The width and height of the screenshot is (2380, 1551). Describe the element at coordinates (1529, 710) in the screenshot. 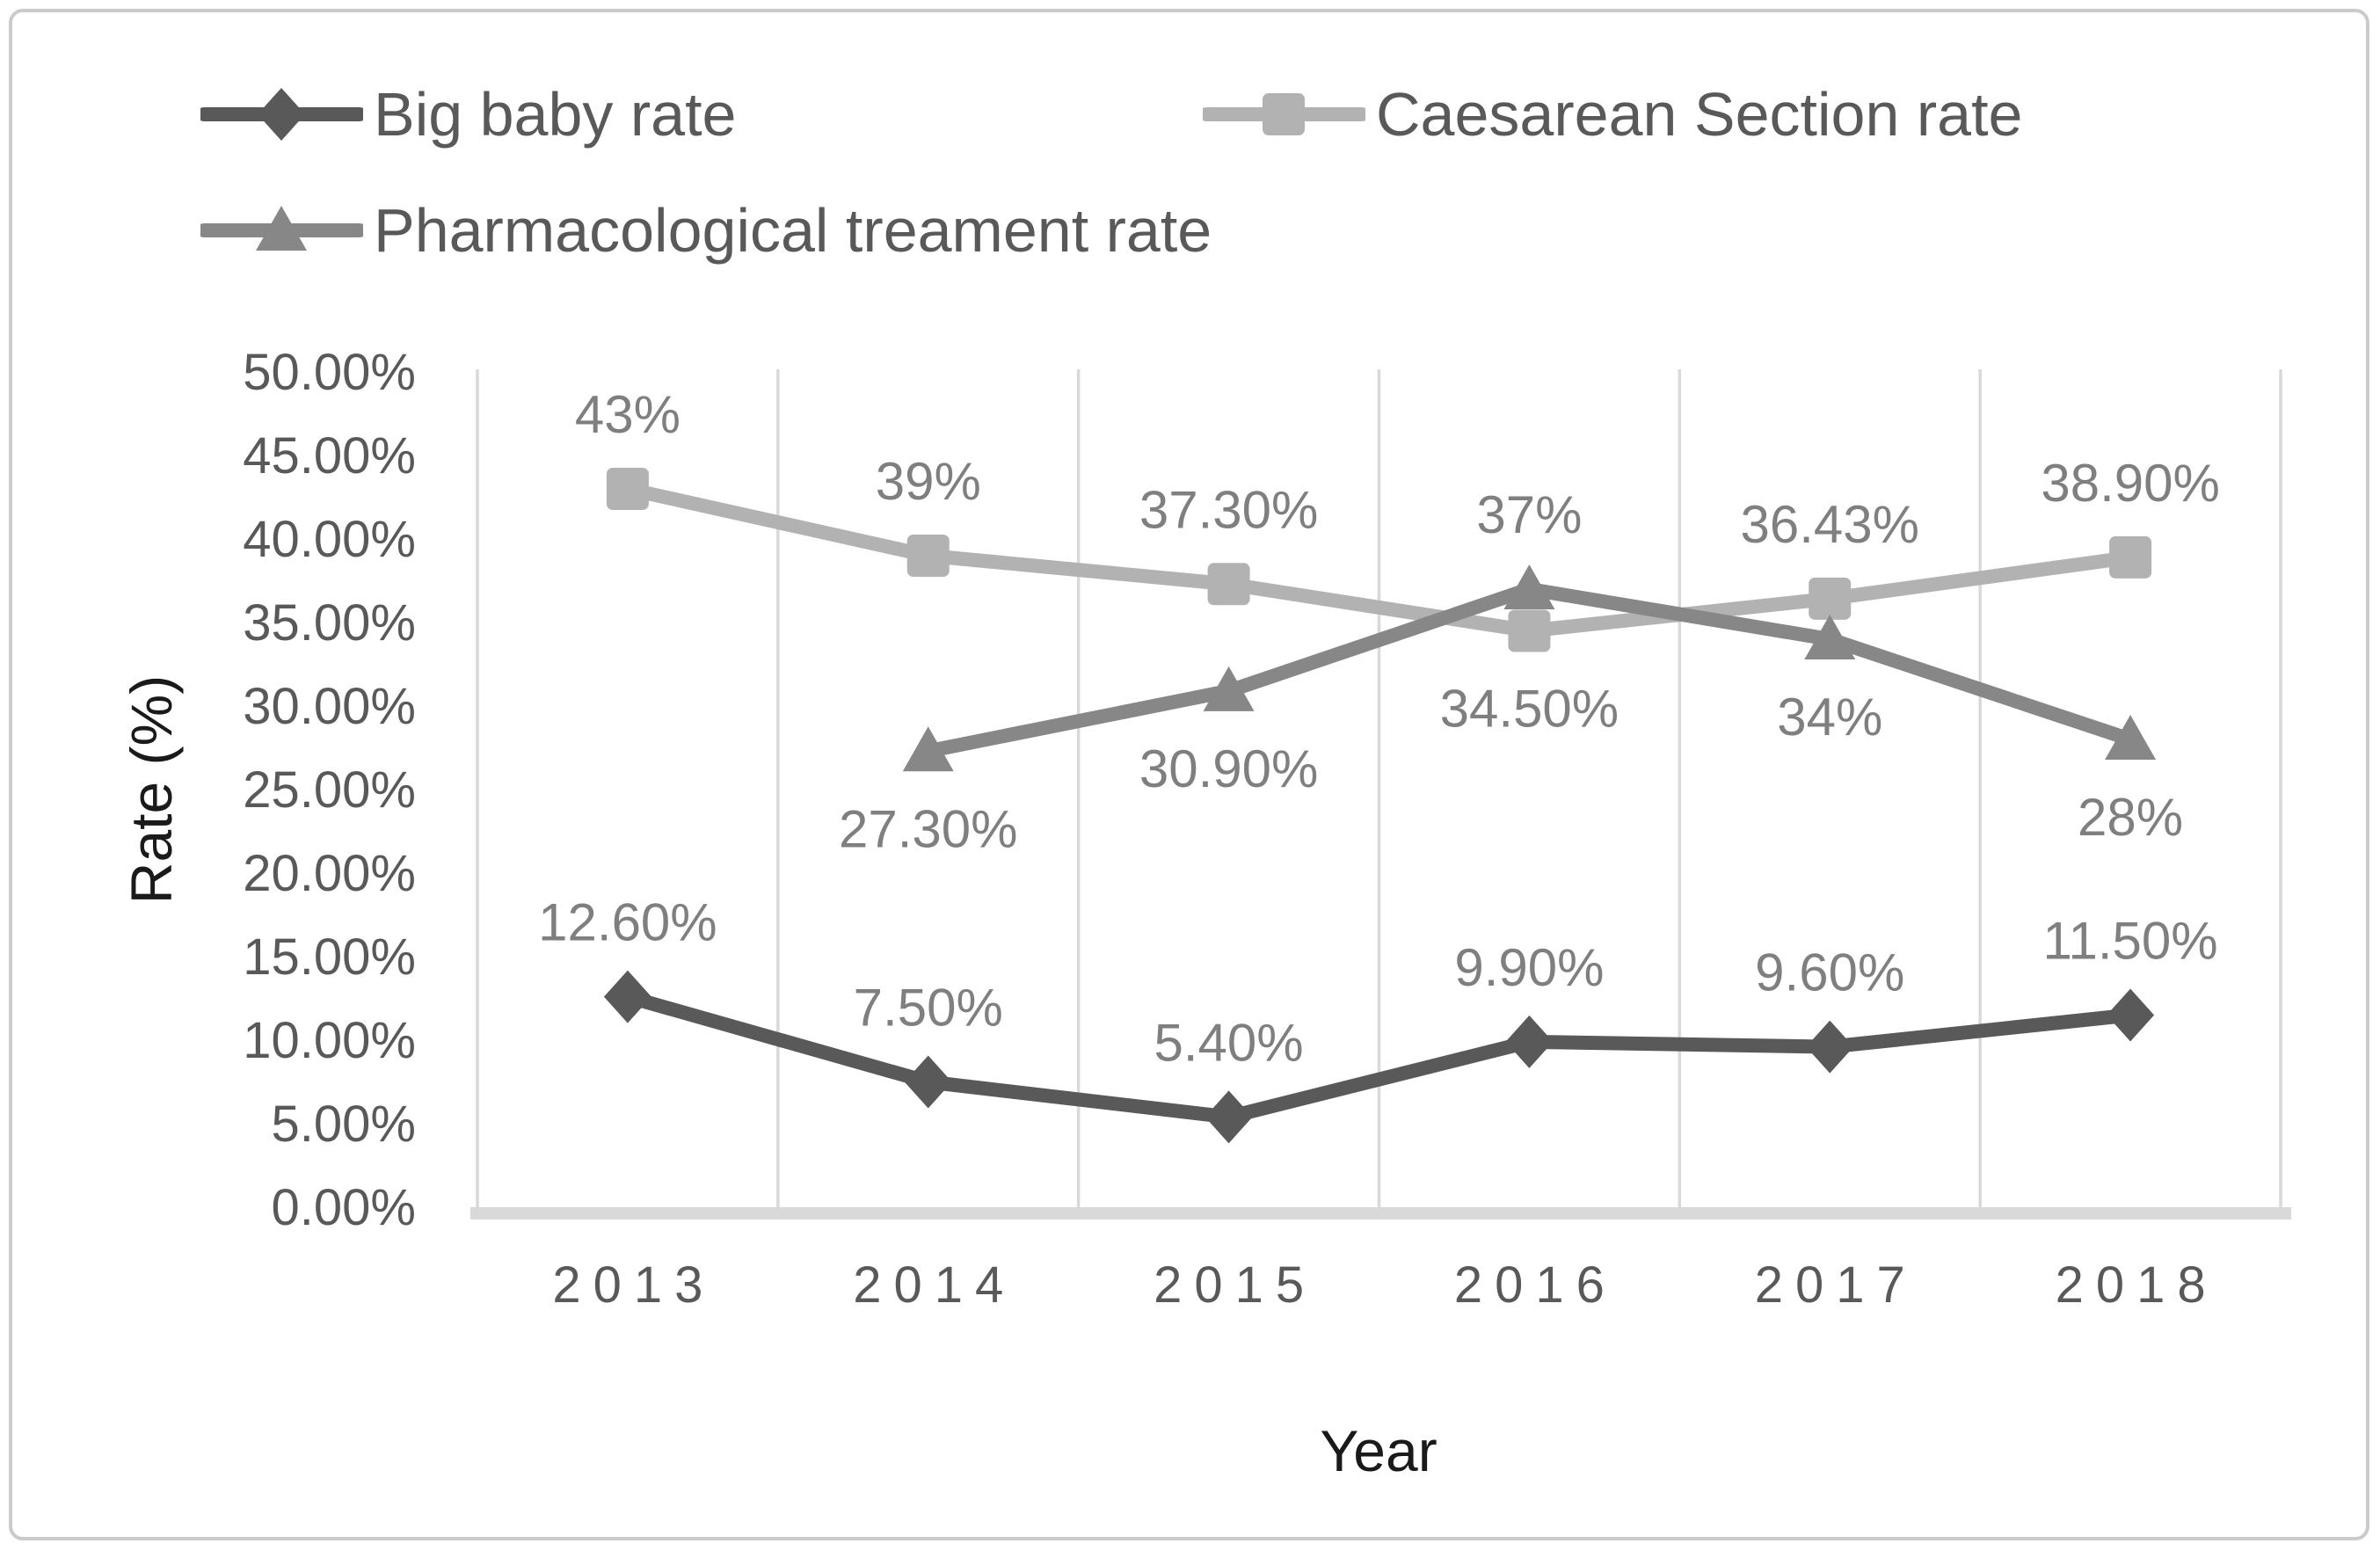

I see `data-label: 34.50%` at that location.